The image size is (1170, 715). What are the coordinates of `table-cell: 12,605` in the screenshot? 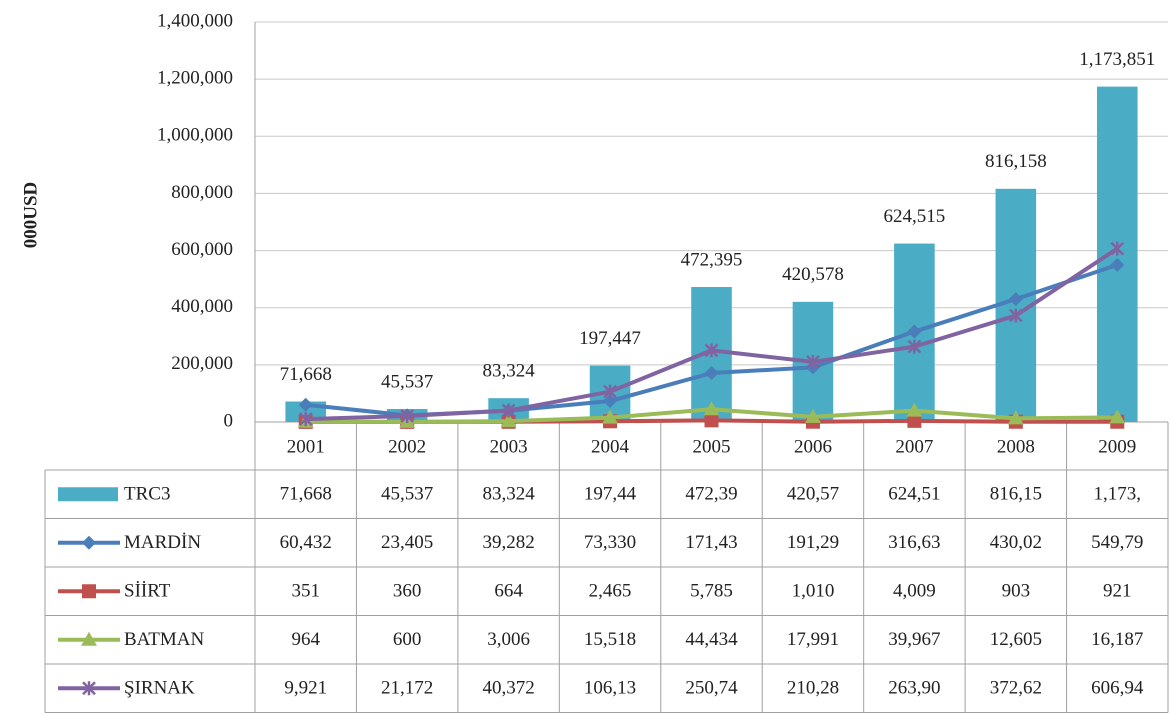 It's located at (1016, 639).